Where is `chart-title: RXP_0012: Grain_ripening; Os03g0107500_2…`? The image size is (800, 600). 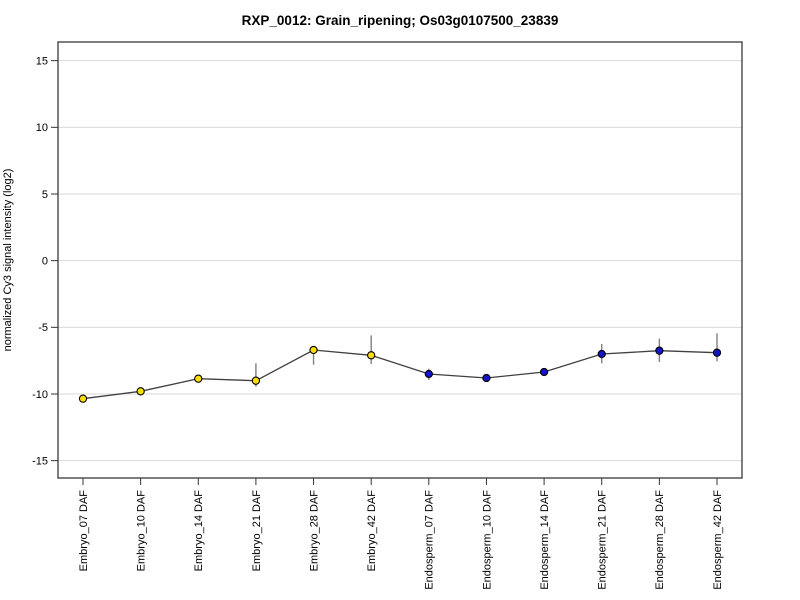 chart-title: RXP_0012: Grain_ripening; Os03g0107500_2… is located at coordinates (400, 20).